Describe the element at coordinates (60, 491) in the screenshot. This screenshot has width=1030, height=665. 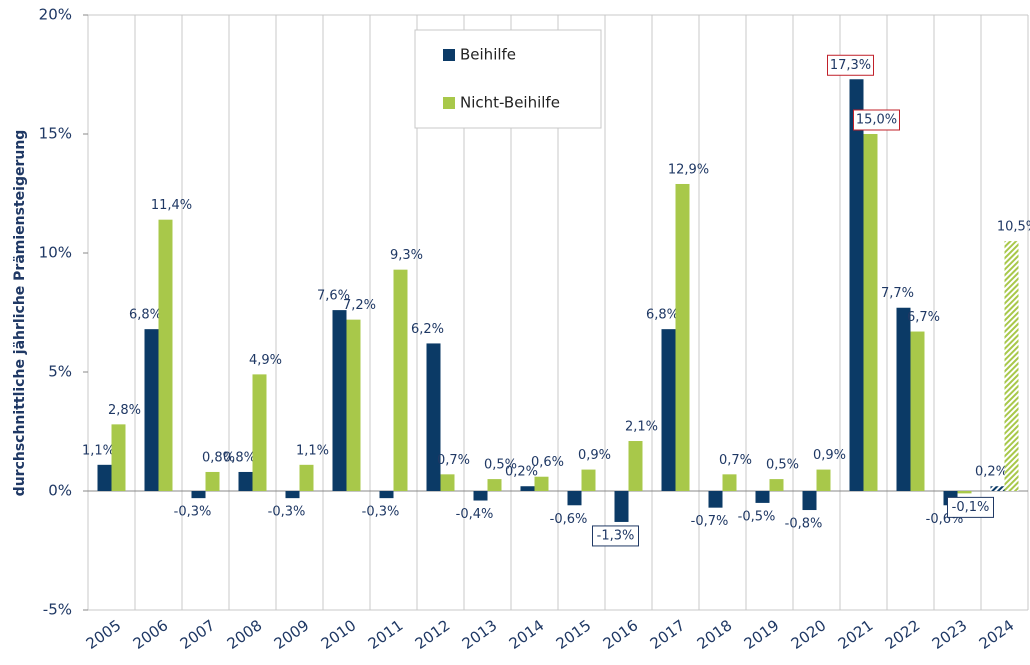
I see `y-tick-label: 0%` at that location.